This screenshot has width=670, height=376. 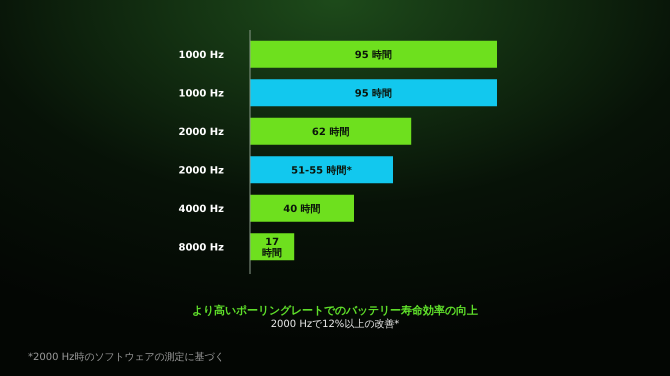 I want to click on y-tick-label: 8000 Hz, so click(x=201, y=248).